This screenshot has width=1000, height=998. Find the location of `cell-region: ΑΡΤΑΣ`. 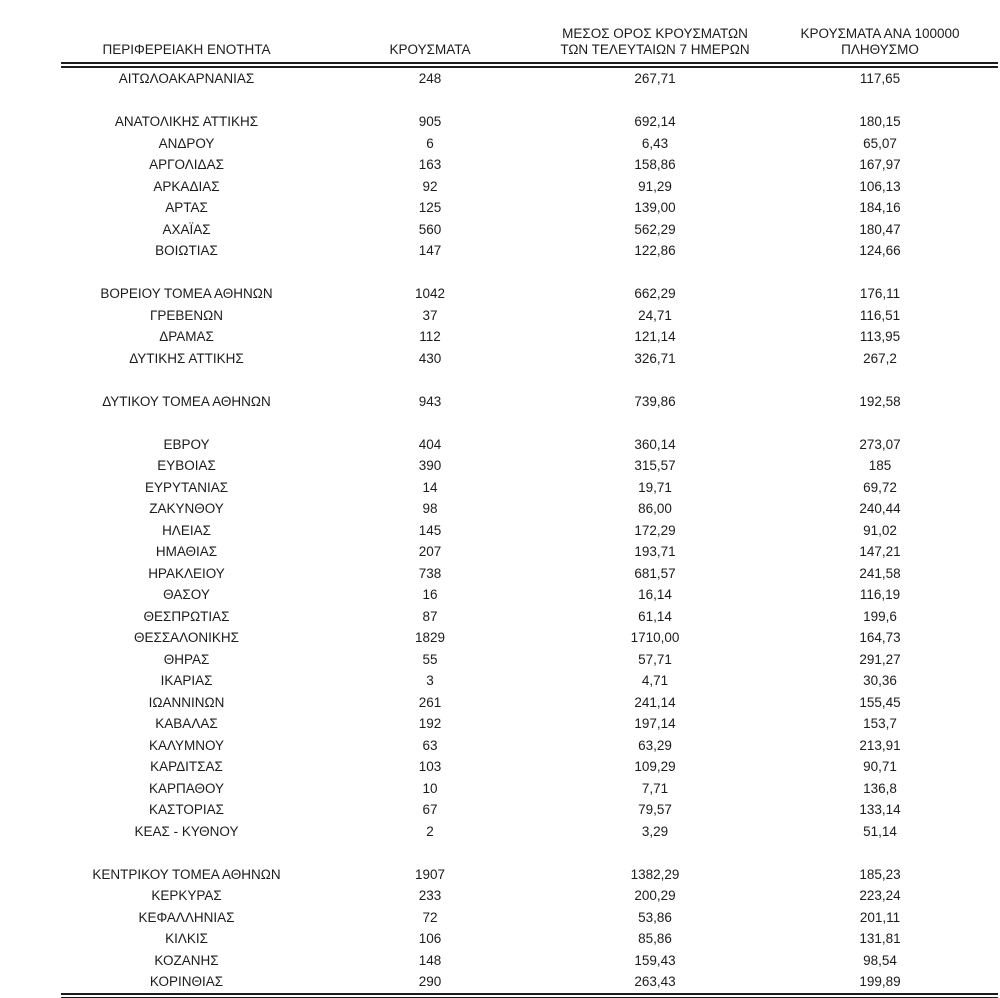

cell-region: ΑΡΤΑΣ is located at coordinates (186, 207).